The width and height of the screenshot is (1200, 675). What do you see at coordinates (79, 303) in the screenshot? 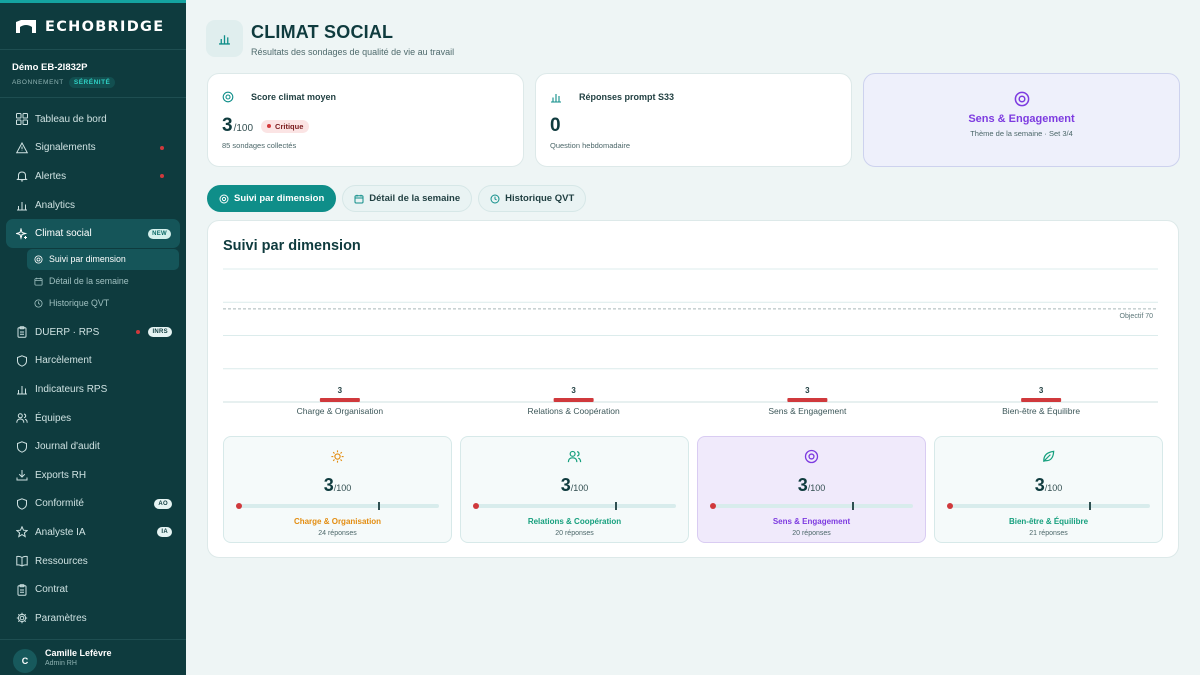
I see `sidebar-subitem-label: Historique QVT` at bounding box center [79, 303].